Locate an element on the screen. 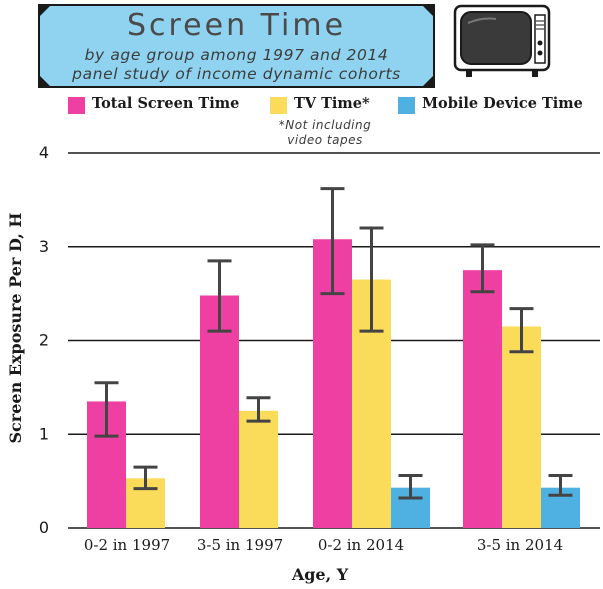 The image size is (603, 589). legend-label: Total Screen Time is located at coordinates (166, 103).